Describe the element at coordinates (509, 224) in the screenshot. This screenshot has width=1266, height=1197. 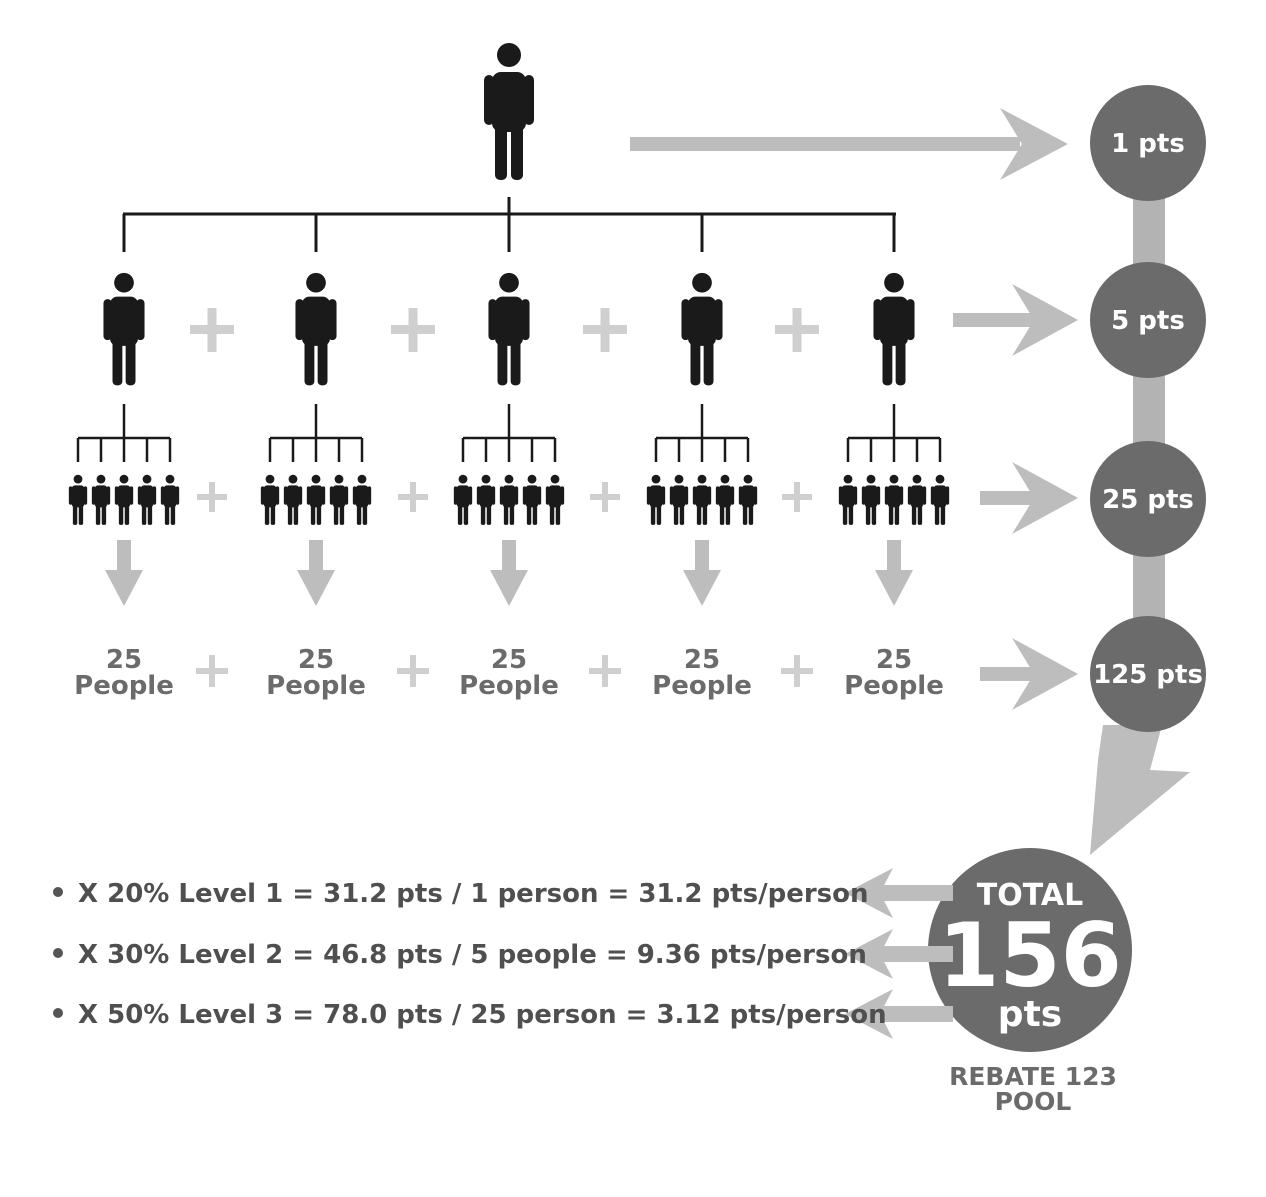
I see `level1-tree-lines` at that location.